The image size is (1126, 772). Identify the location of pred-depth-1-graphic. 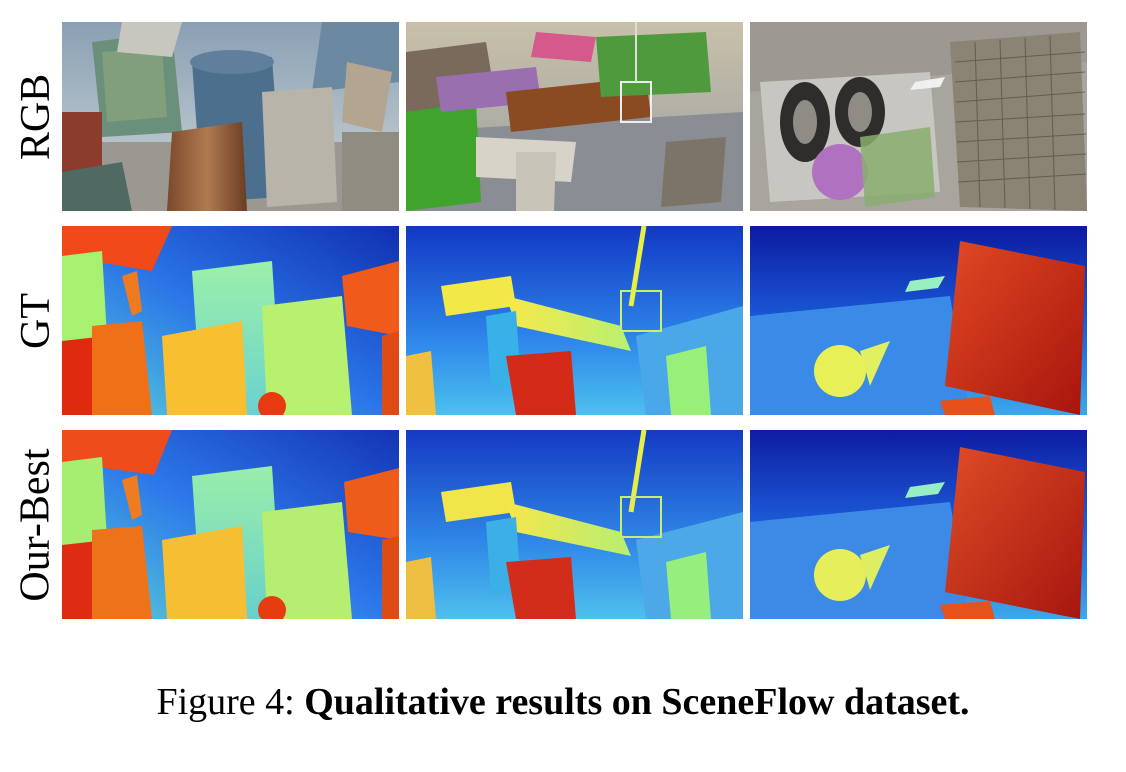
(230, 524).